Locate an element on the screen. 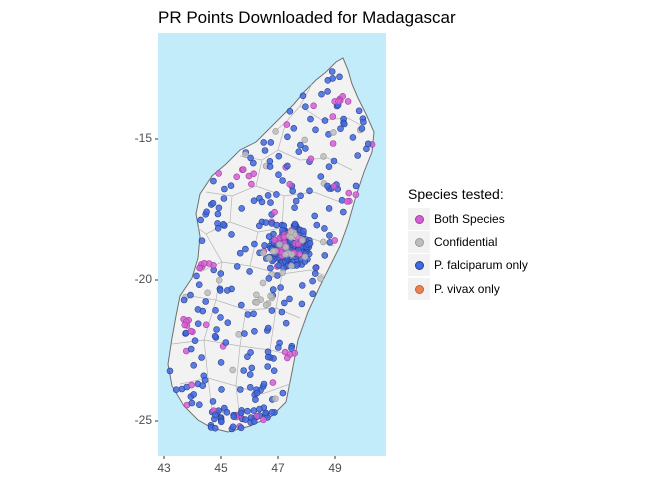 The image size is (672, 480). y-tick-label: -15 is located at coordinates (143, 138).